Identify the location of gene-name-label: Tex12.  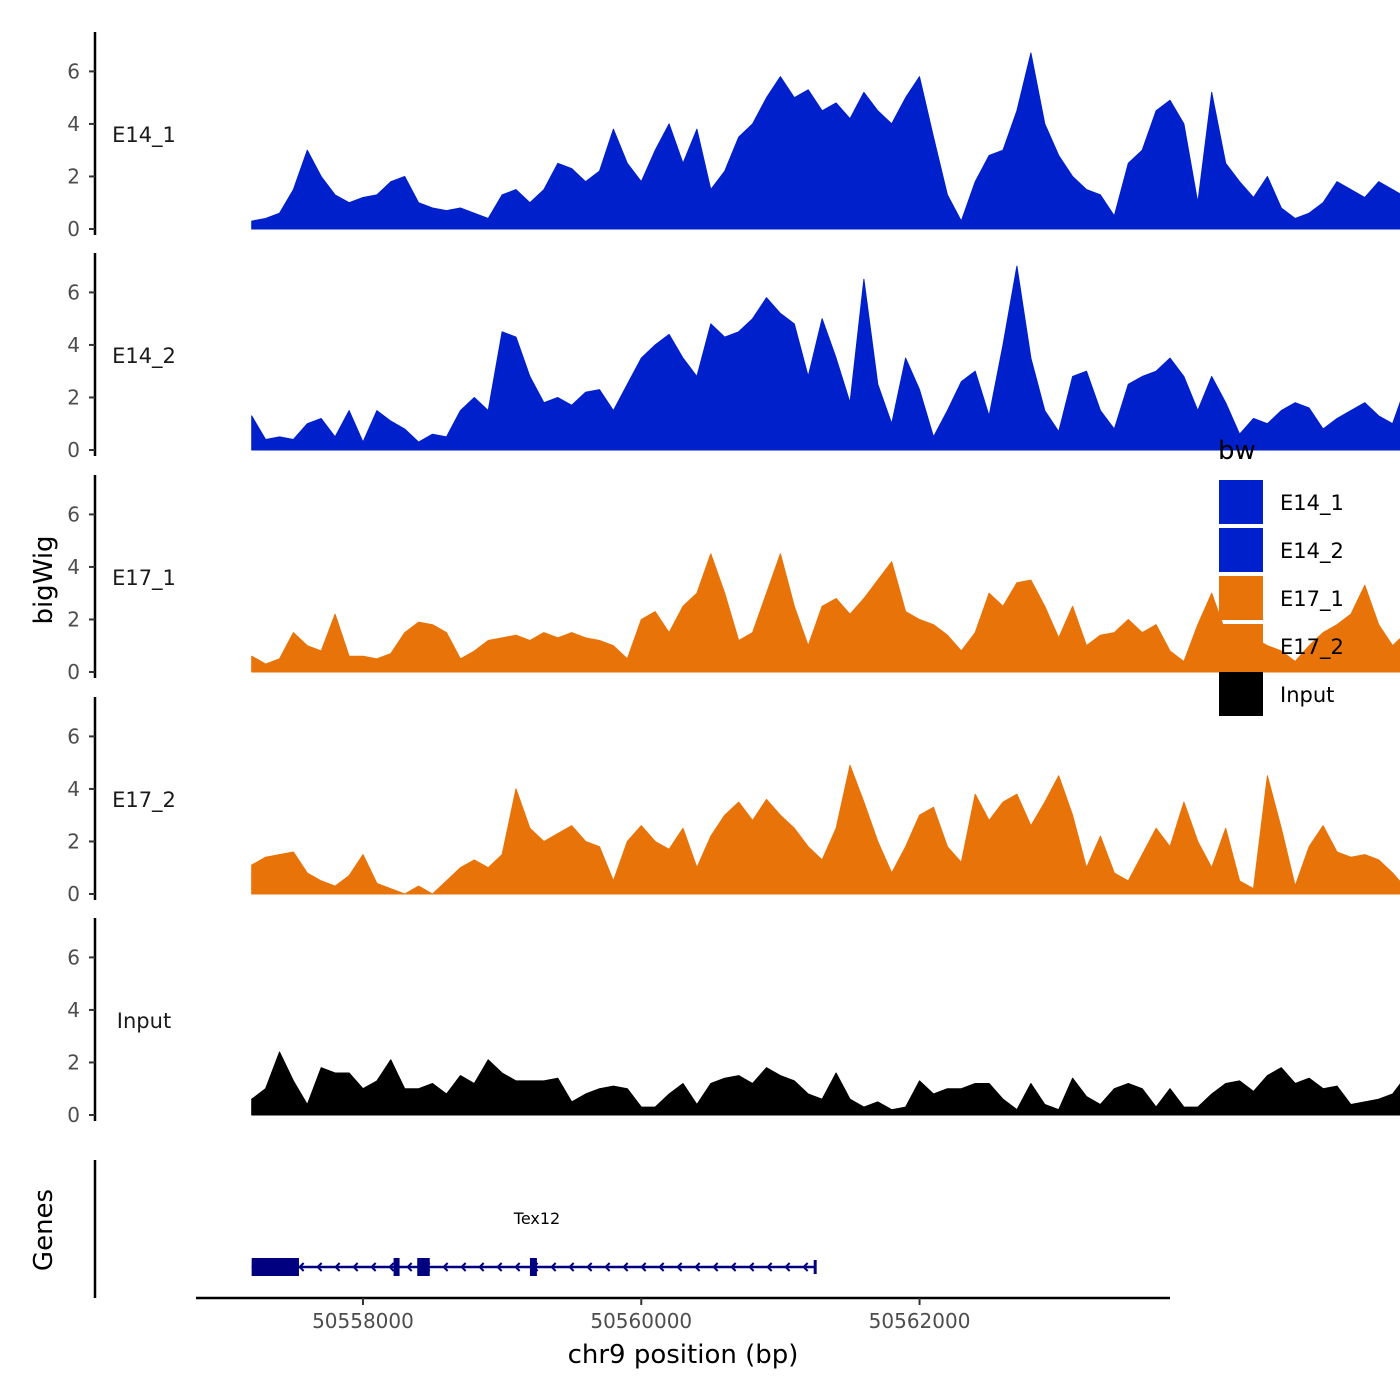
(536, 1218).